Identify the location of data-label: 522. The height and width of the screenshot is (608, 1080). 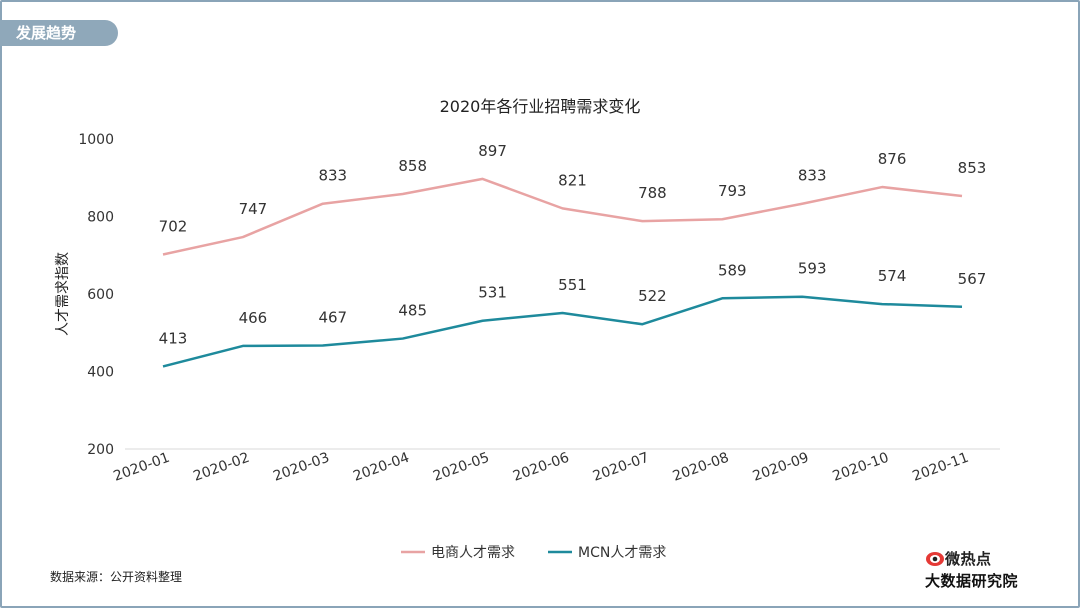
(652, 296).